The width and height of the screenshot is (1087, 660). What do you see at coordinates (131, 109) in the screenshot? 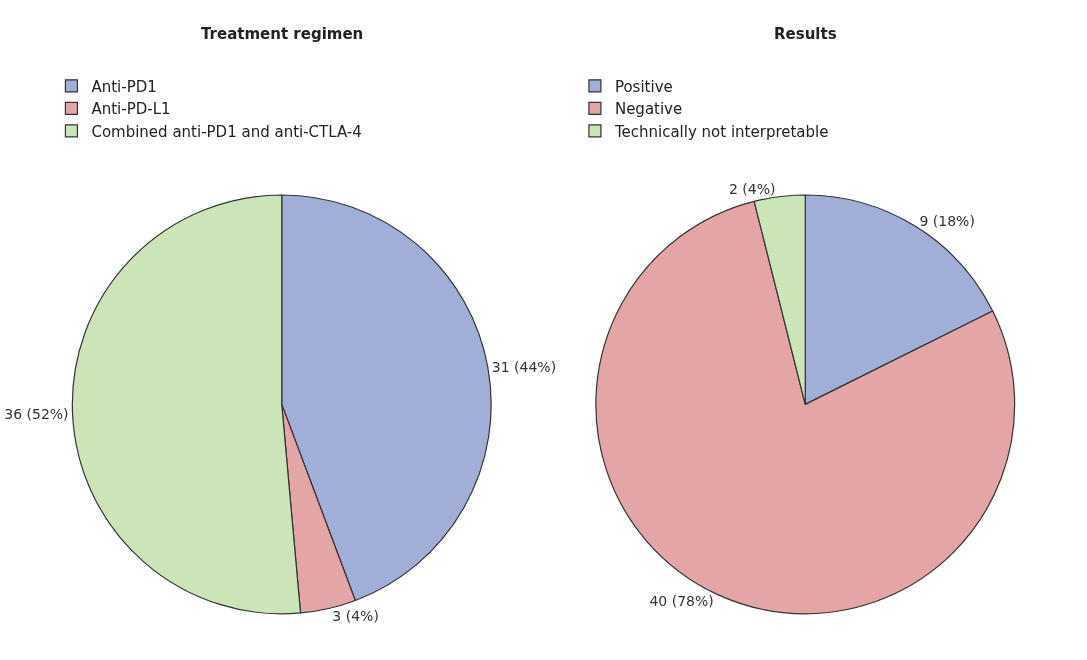
I see `legend-label: Anti-PD-L1` at bounding box center [131, 109].